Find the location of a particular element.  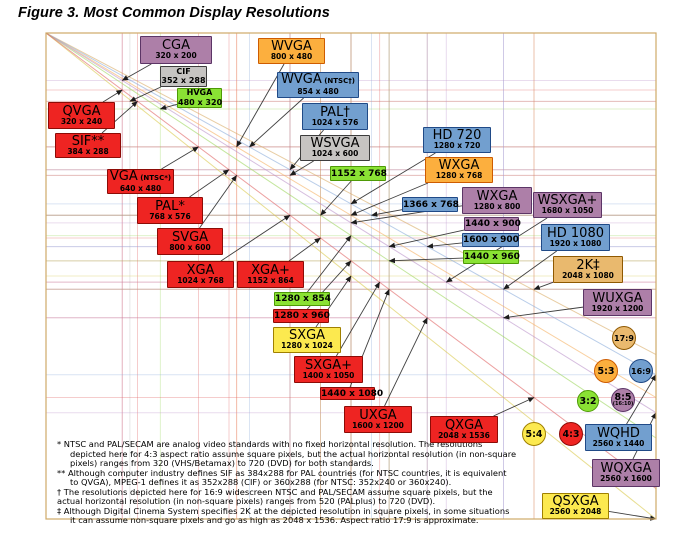

res-label: SXGA+ is located at coordinates (328, 365).